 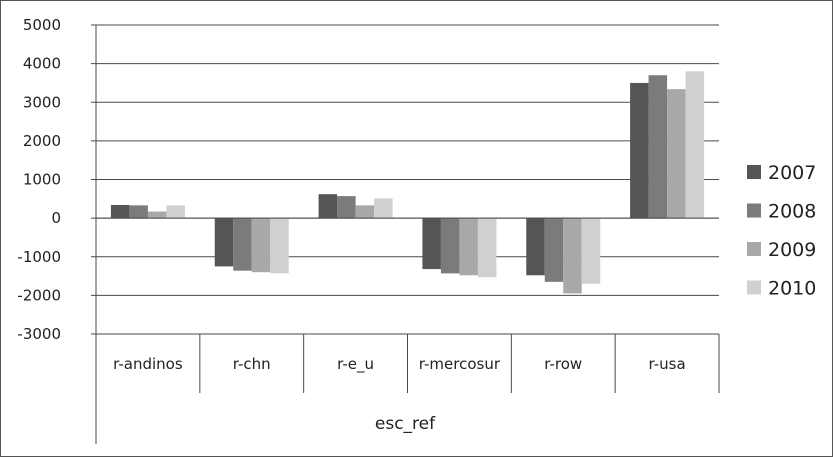 I want to click on y-tick-label: -3000, so click(x=39, y=334).